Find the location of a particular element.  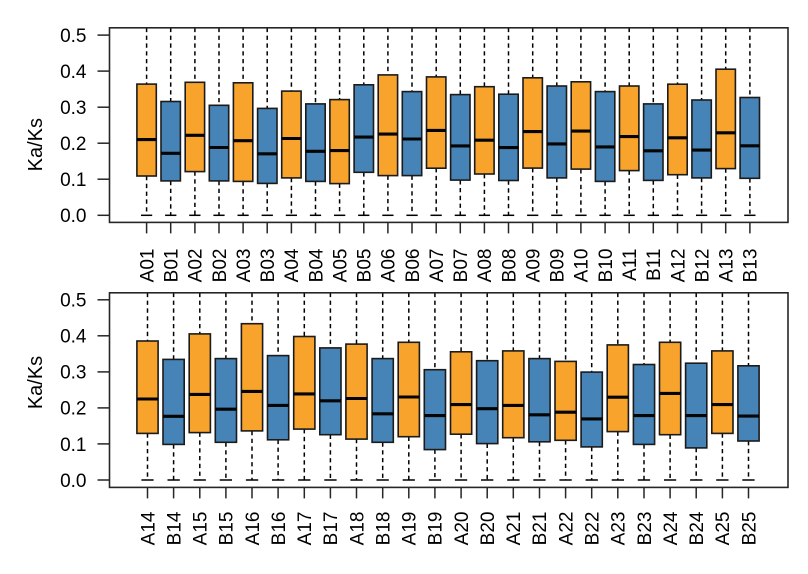

svg-text: B13 is located at coordinates (751, 266).